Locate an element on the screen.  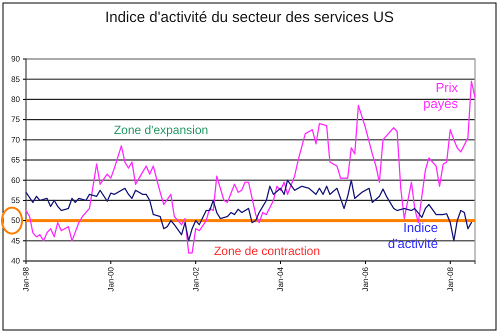
y-tick-label: 45 is located at coordinates (16, 241).